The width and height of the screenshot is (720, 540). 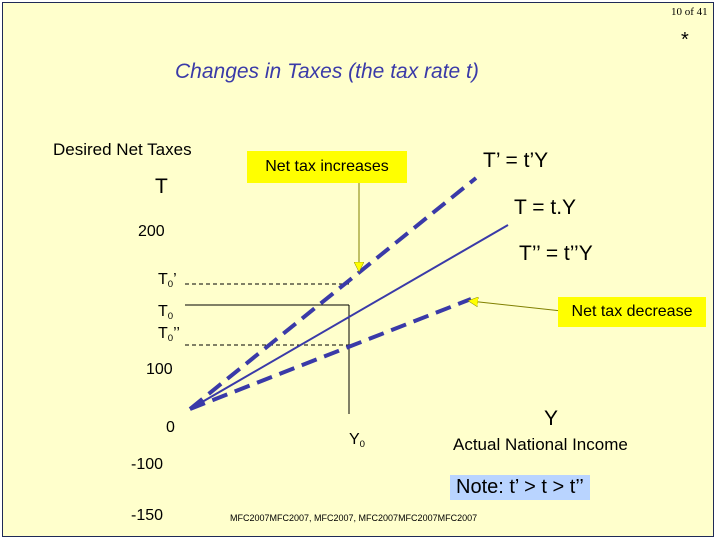 What do you see at coordinates (161, 186) in the screenshot?
I see `y-axis-symbol: T` at bounding box center [161, 186].